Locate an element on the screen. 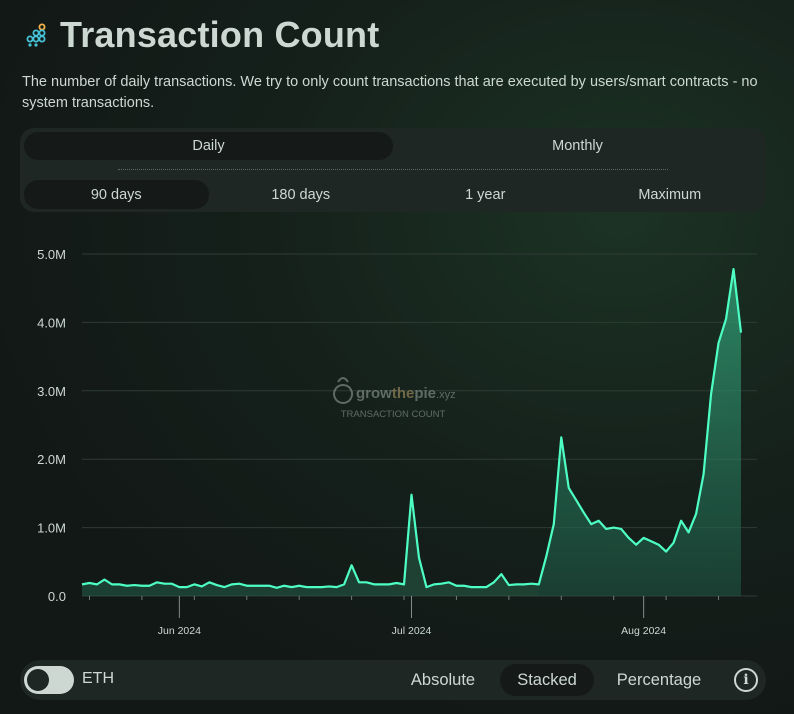  eth-toggle is located at coordinates (49, 680).